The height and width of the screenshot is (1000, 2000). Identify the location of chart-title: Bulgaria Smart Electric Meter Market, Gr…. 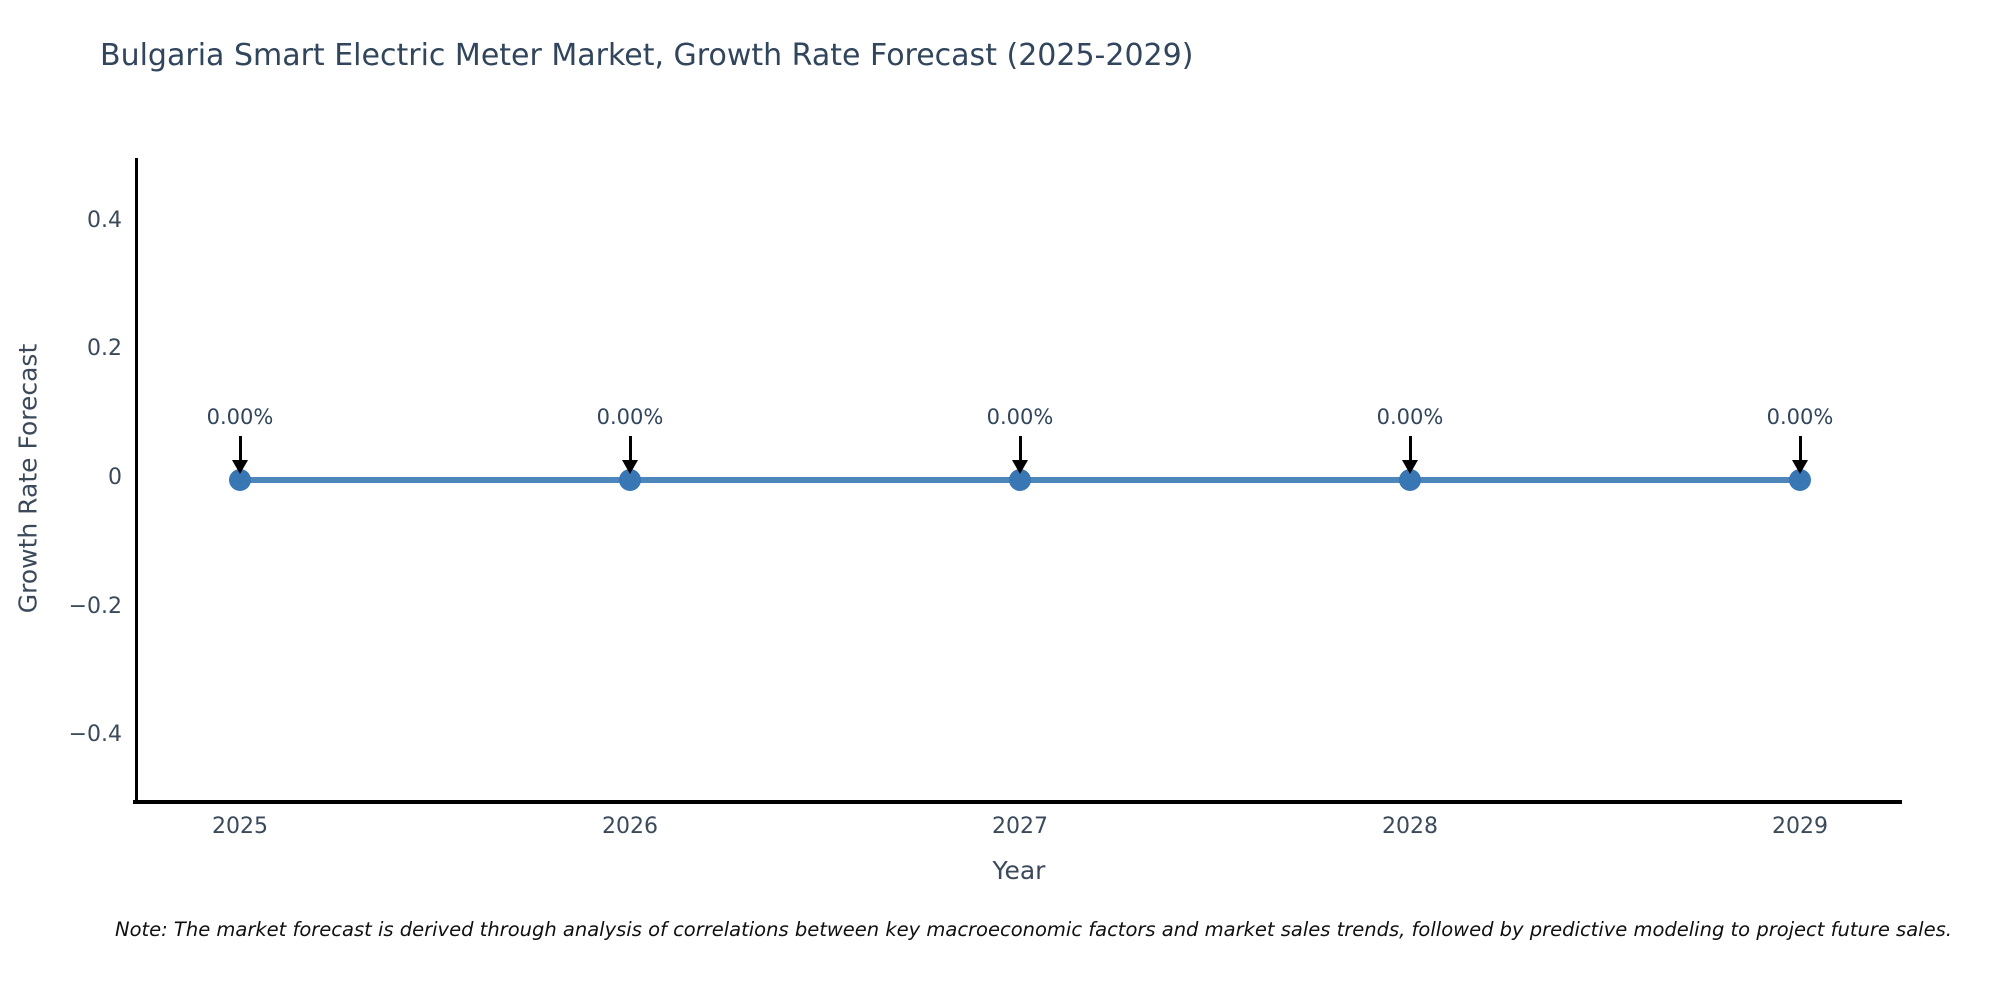
(647, 55).